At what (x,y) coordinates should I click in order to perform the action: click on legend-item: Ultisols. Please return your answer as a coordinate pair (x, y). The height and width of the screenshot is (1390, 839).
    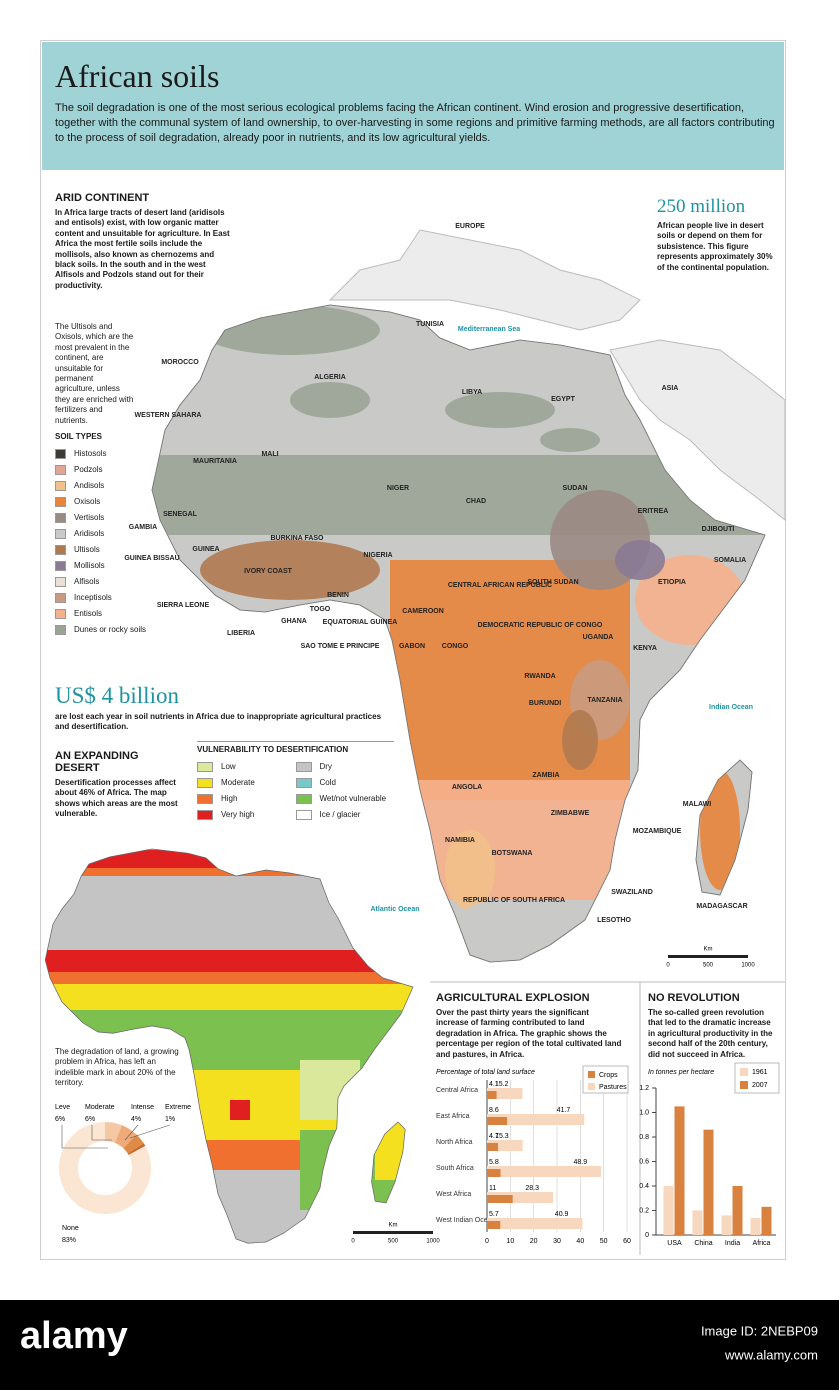
    Looking at the image, I should click on (115, 550).